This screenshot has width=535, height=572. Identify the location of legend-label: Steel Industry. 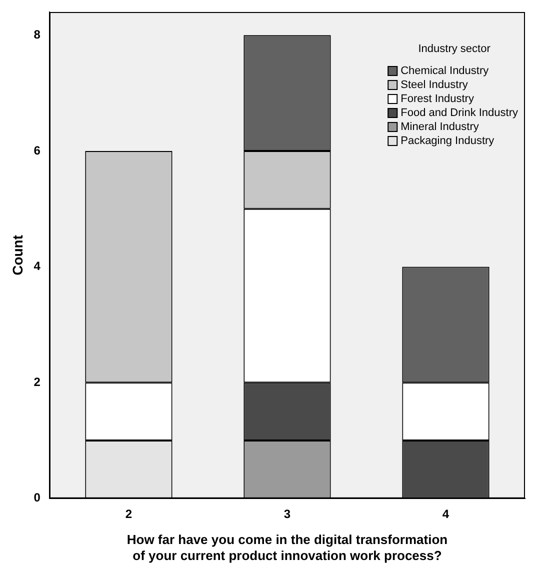
(434, 85).